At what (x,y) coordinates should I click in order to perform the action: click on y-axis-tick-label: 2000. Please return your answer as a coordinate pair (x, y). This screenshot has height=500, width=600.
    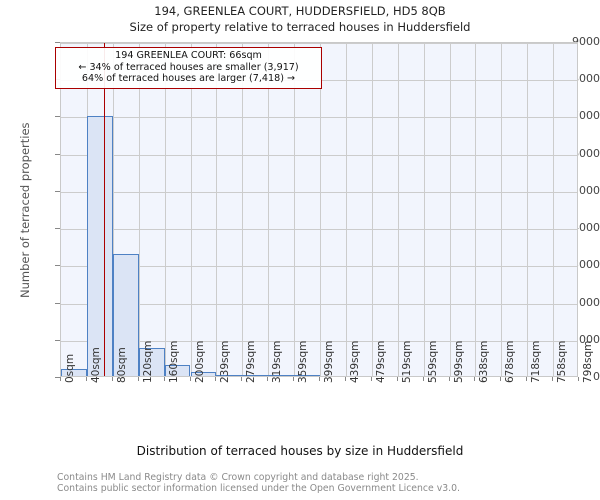
    Looking at the image, I should click on (586, 302).